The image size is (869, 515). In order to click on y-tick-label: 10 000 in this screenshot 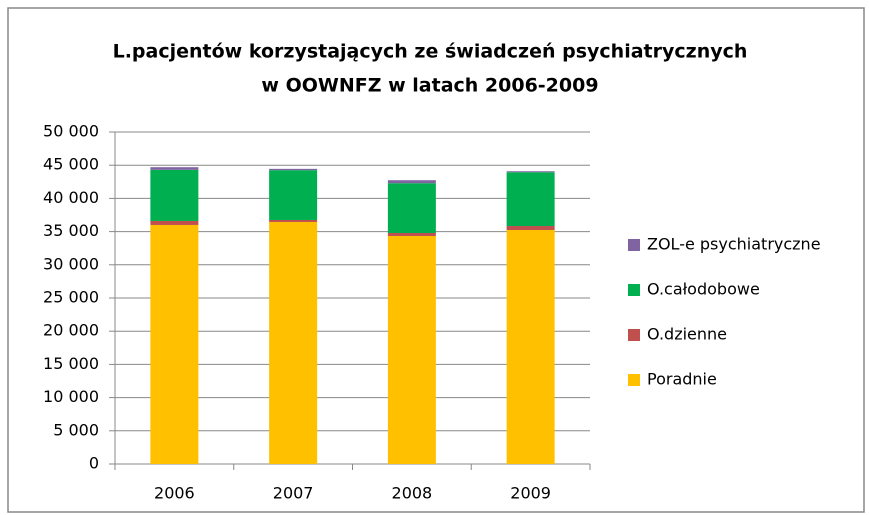, I will do `click(71, 396)`.